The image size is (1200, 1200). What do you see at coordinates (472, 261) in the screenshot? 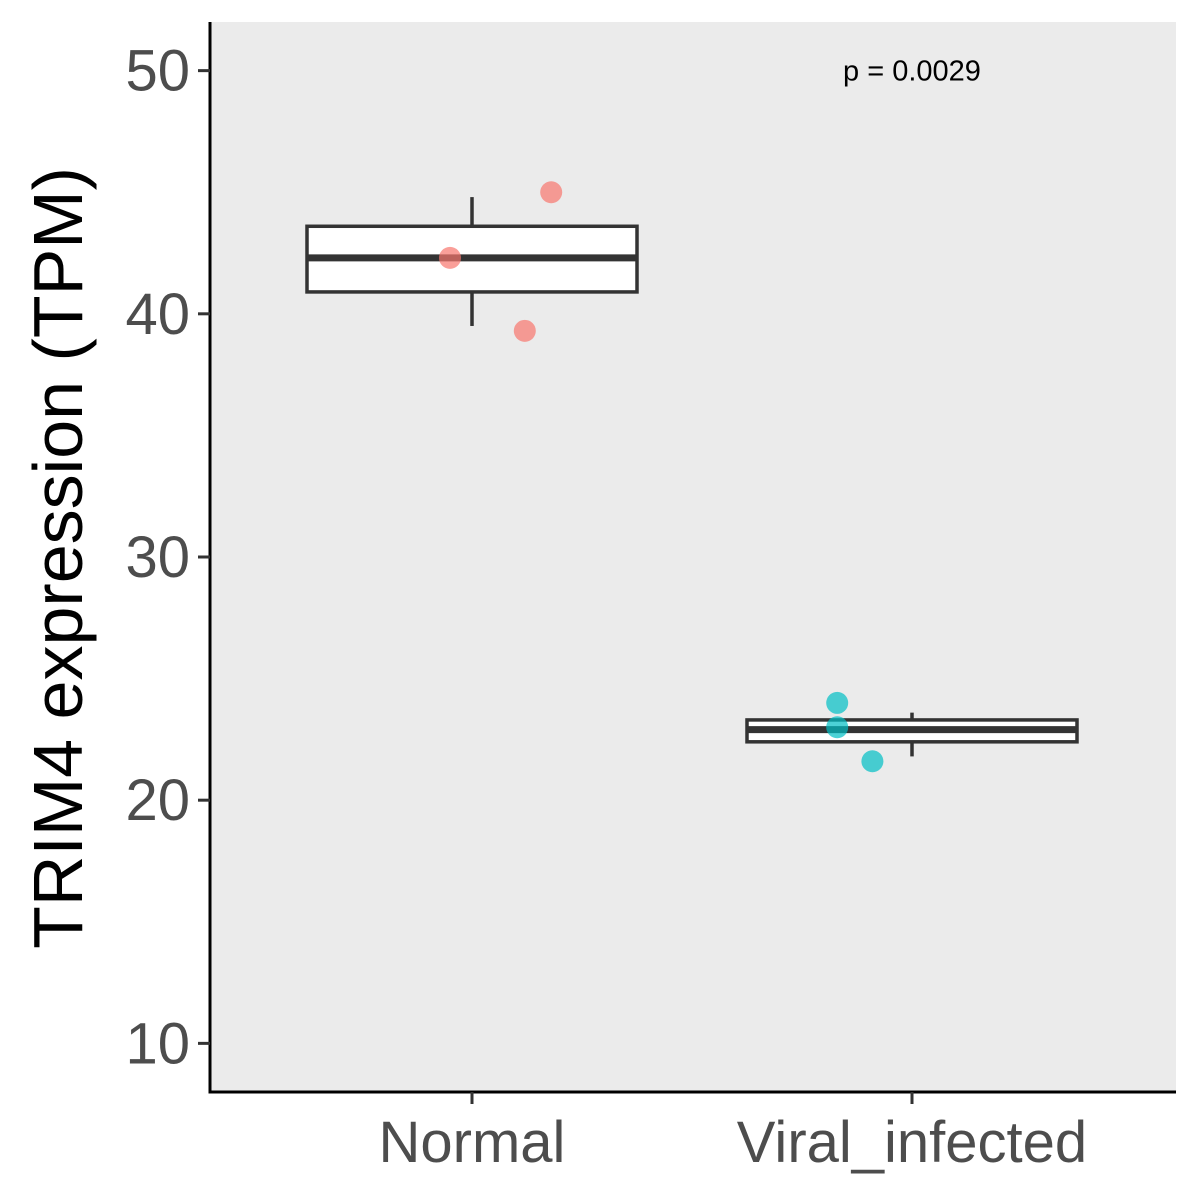
I see `box-Normal` at bounding box center [472, 261].